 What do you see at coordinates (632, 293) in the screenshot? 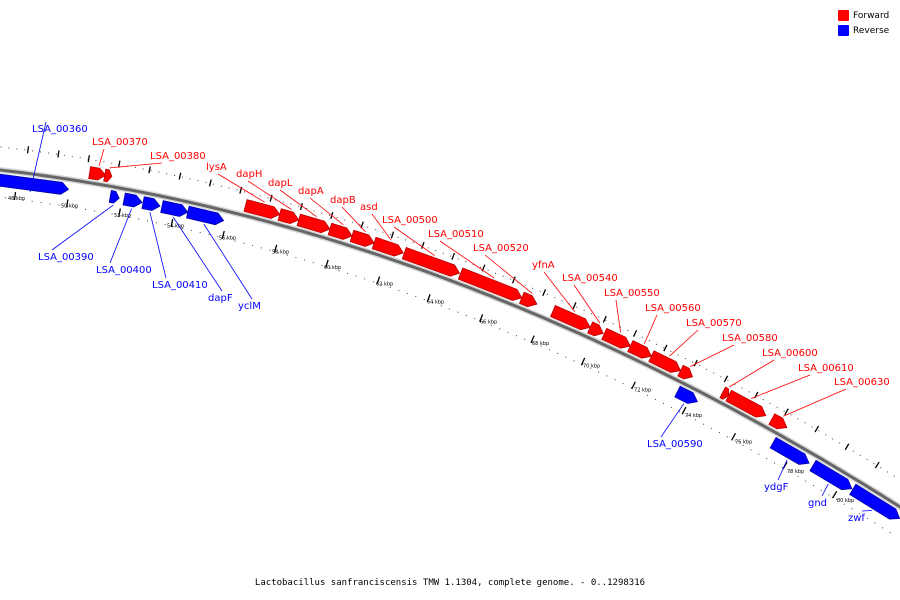
I see `gene-label-lsa-00550: LSA_00550` at bounding box center [632, 293].